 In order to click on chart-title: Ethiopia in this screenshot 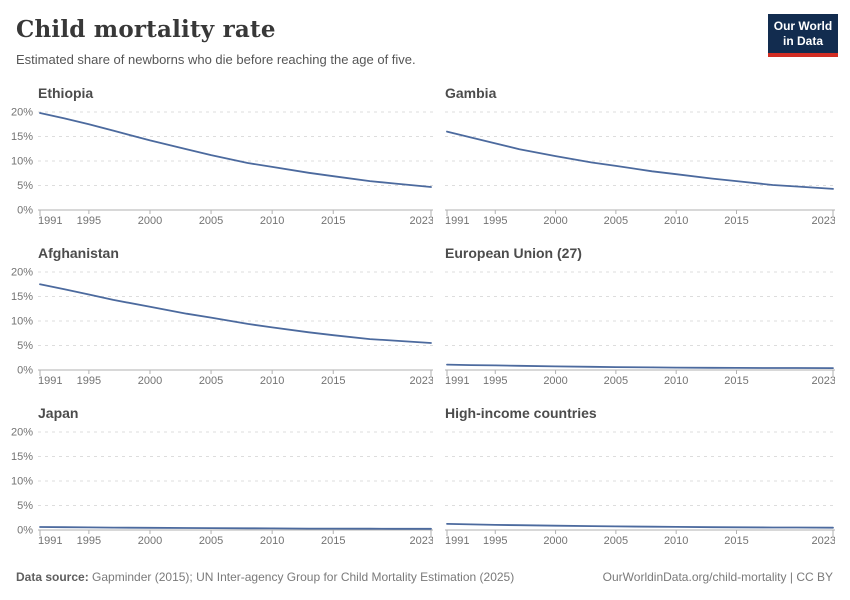, I will do `click(66, 93)`.